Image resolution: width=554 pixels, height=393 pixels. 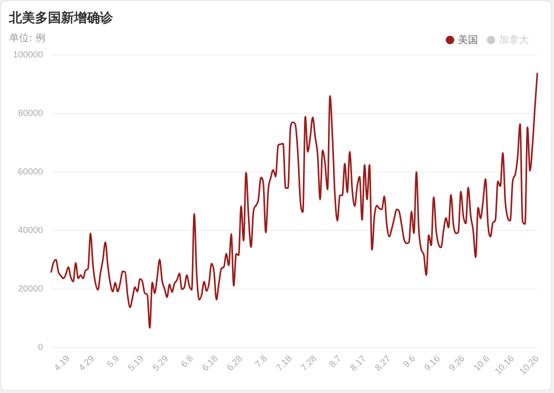 I want to click on x-tick-label: 6.8, so click(x=186, y=361).